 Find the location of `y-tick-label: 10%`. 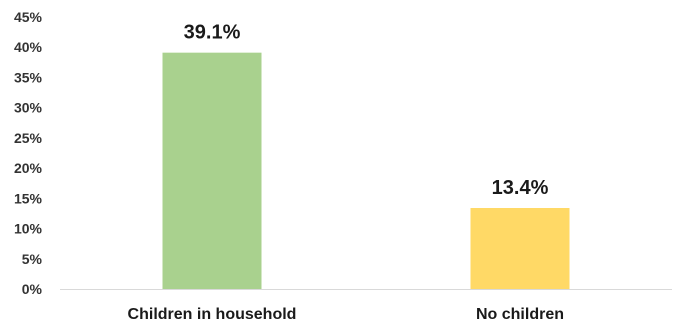

y-tick-label: 10% is located at coordinates (28, 229).